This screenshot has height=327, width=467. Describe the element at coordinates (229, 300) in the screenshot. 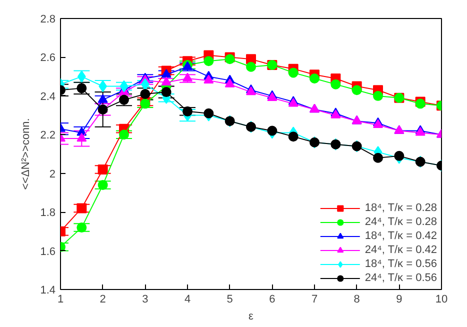

I see `x-tick-label: 5` at that location.